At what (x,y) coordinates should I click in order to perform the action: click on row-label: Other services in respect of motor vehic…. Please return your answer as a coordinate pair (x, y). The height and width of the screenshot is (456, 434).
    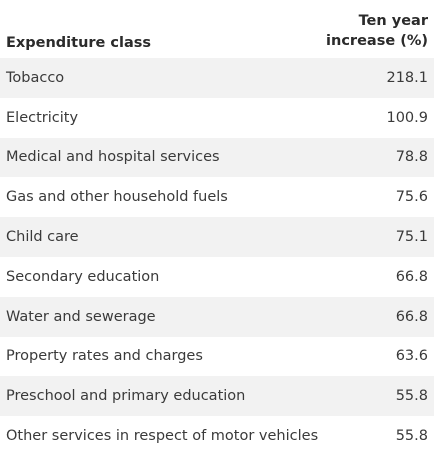
    Looking at the image, I should click on (162, 436).